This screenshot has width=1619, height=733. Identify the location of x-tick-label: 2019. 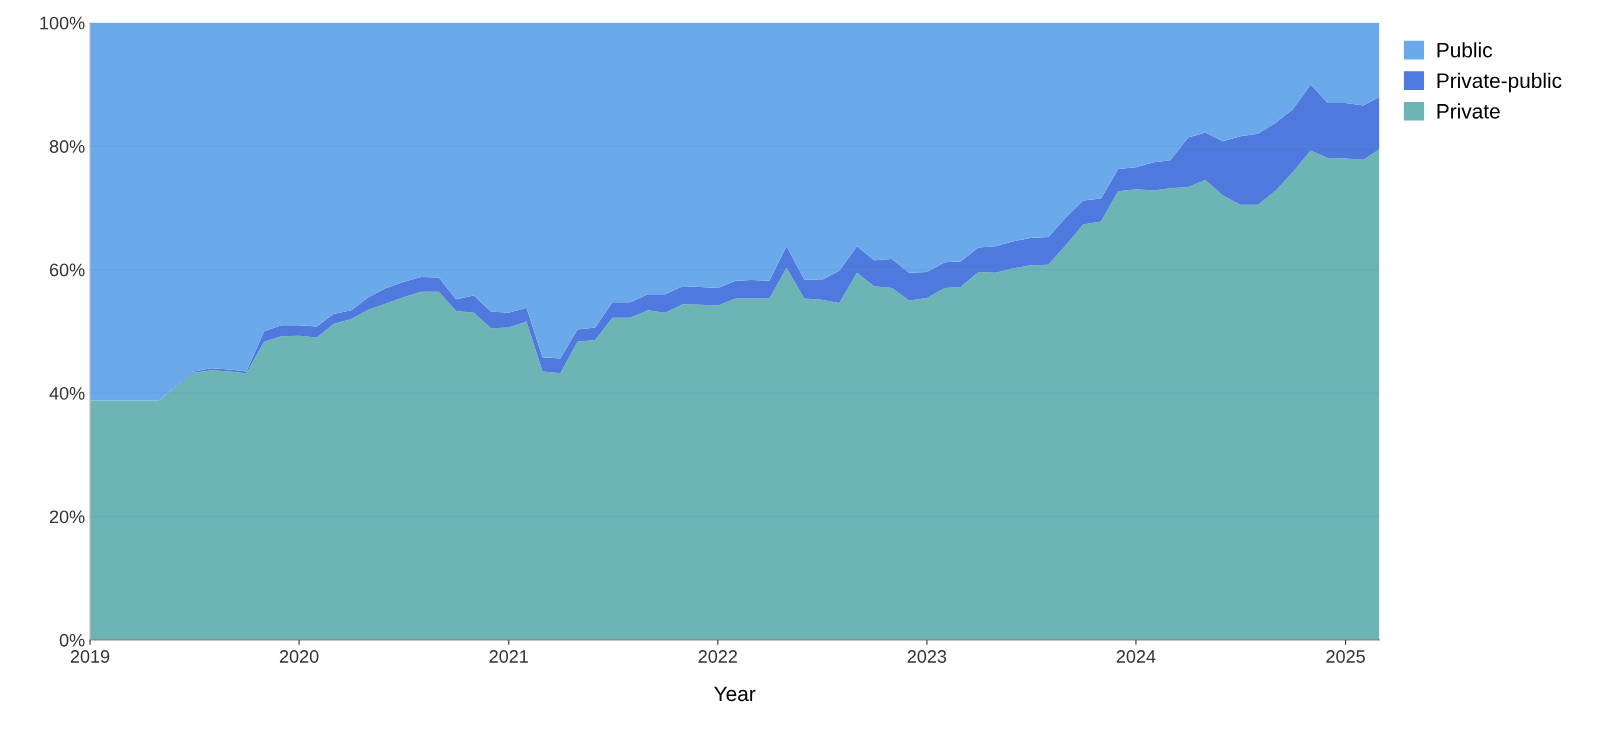
(90, 656).